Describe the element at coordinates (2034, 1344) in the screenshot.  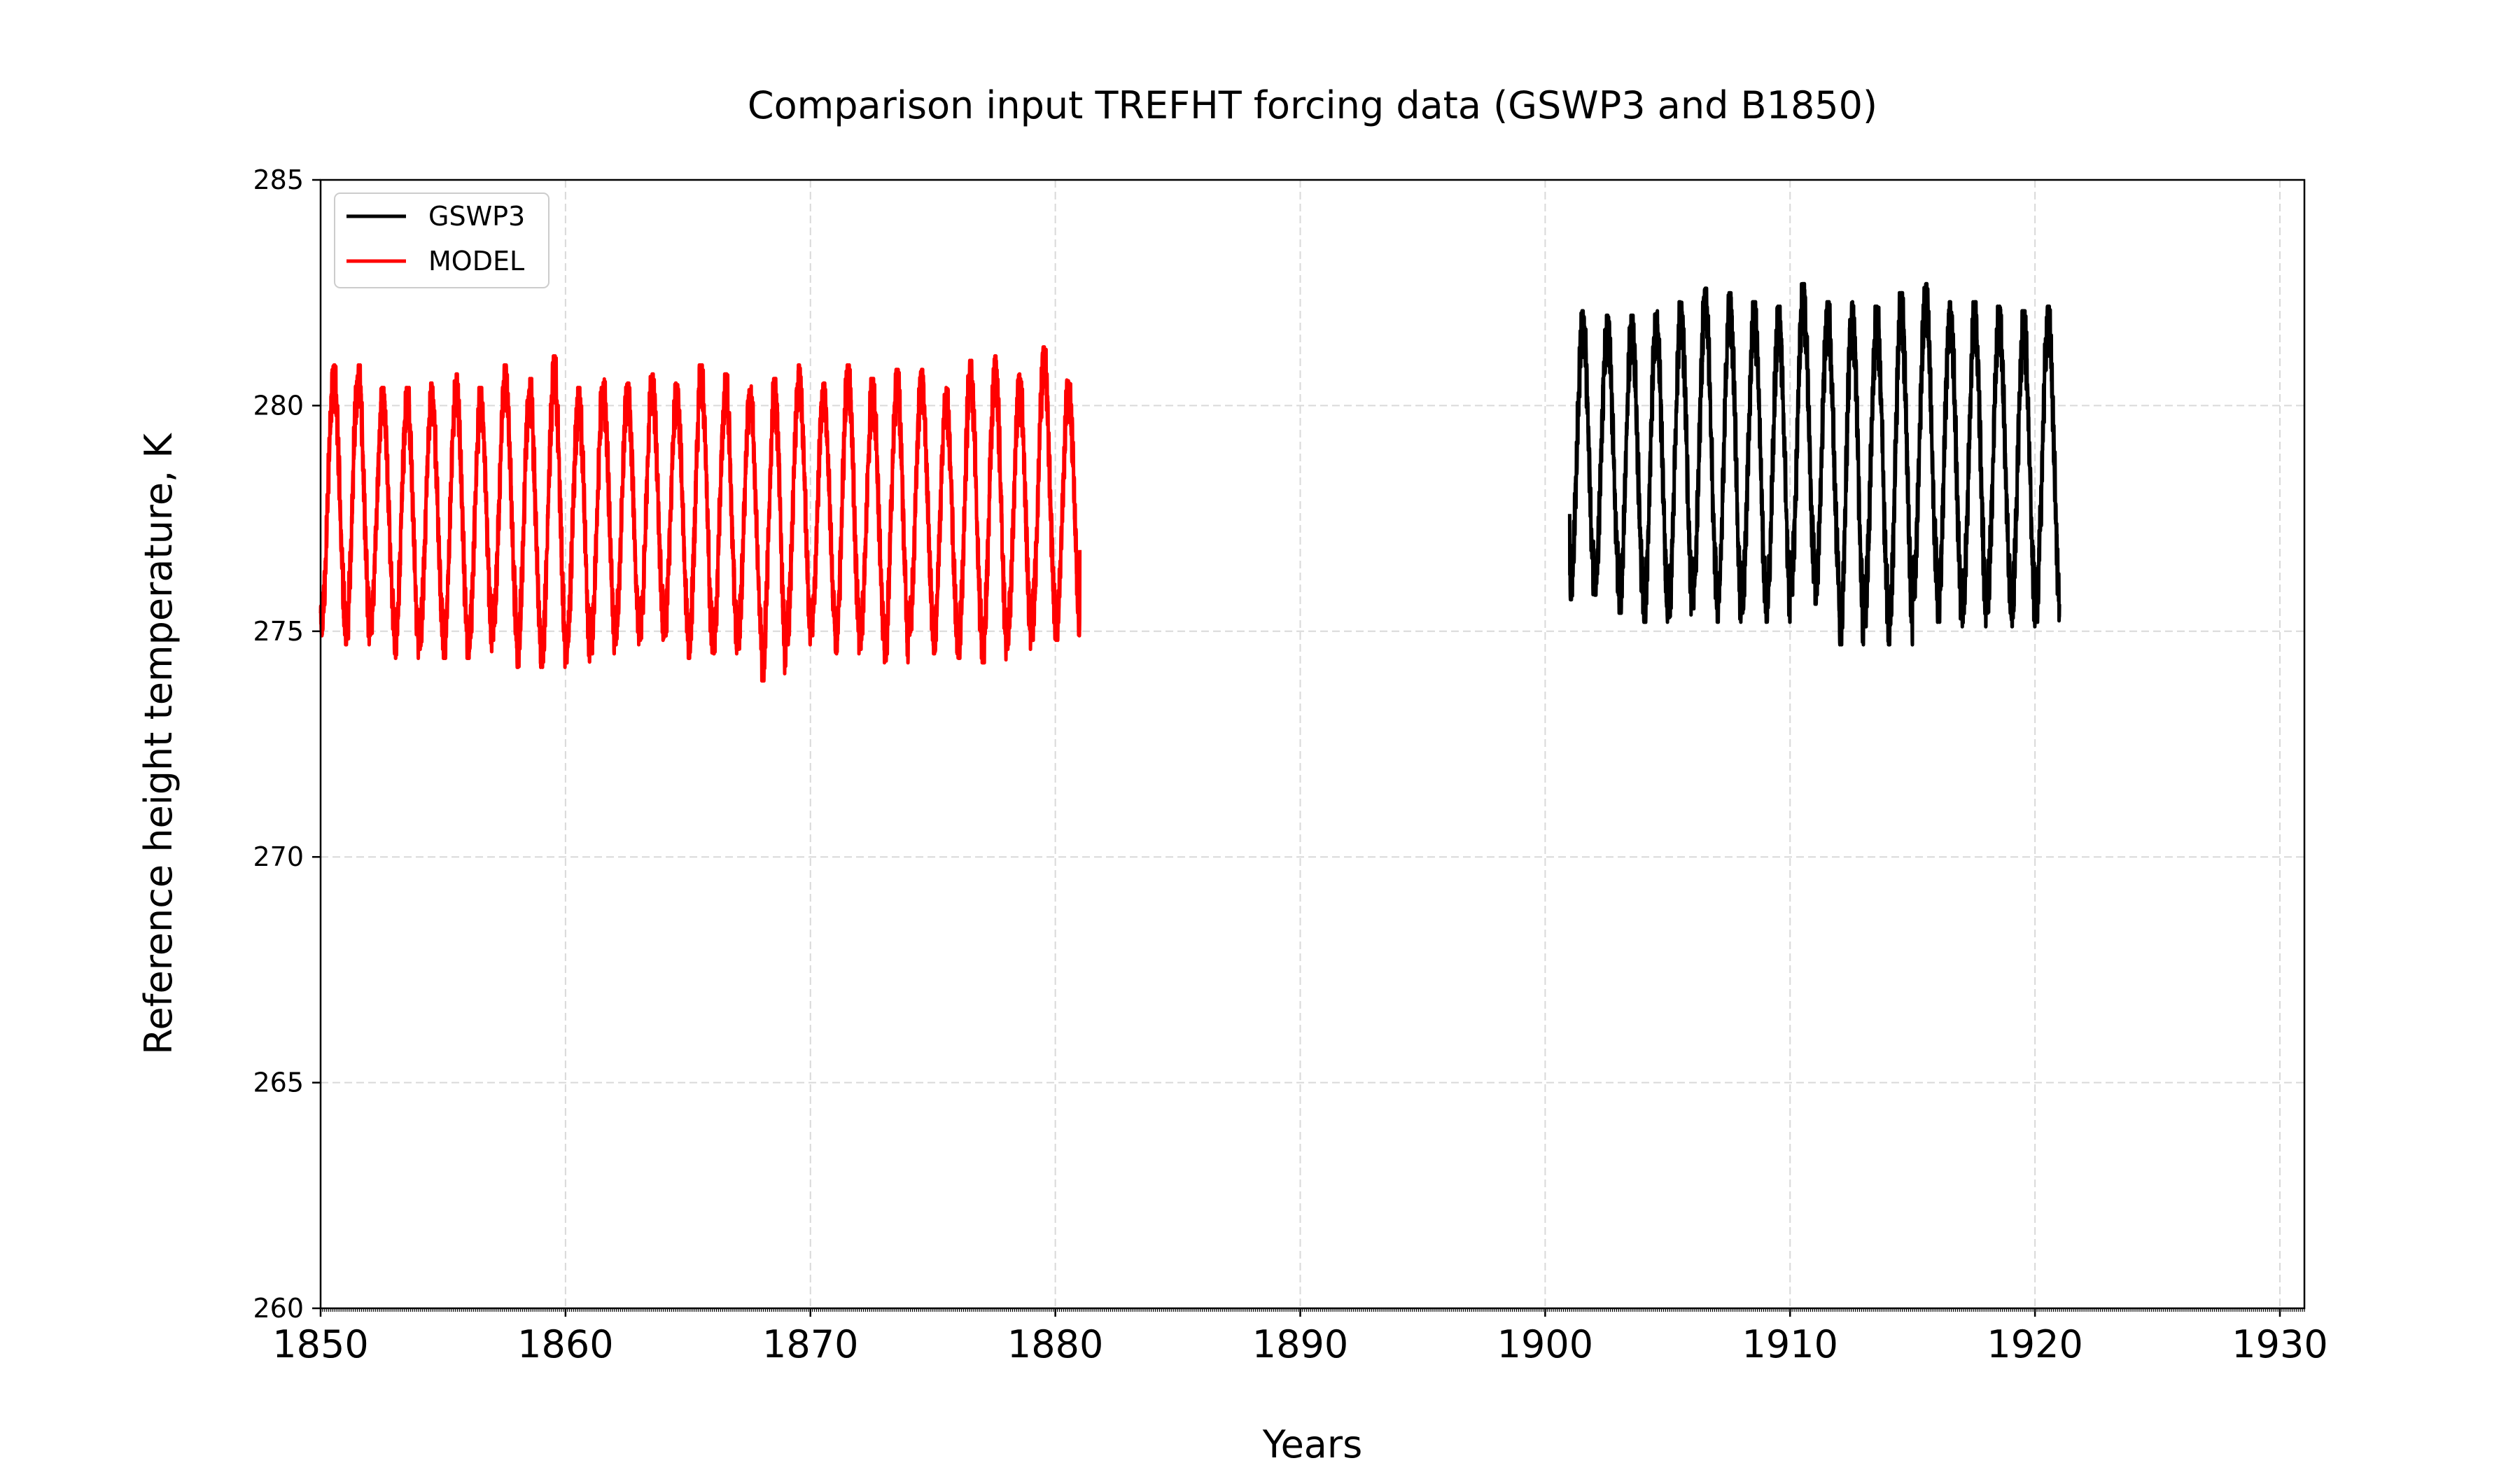
I see `x-tick-label: 1920` at that location.